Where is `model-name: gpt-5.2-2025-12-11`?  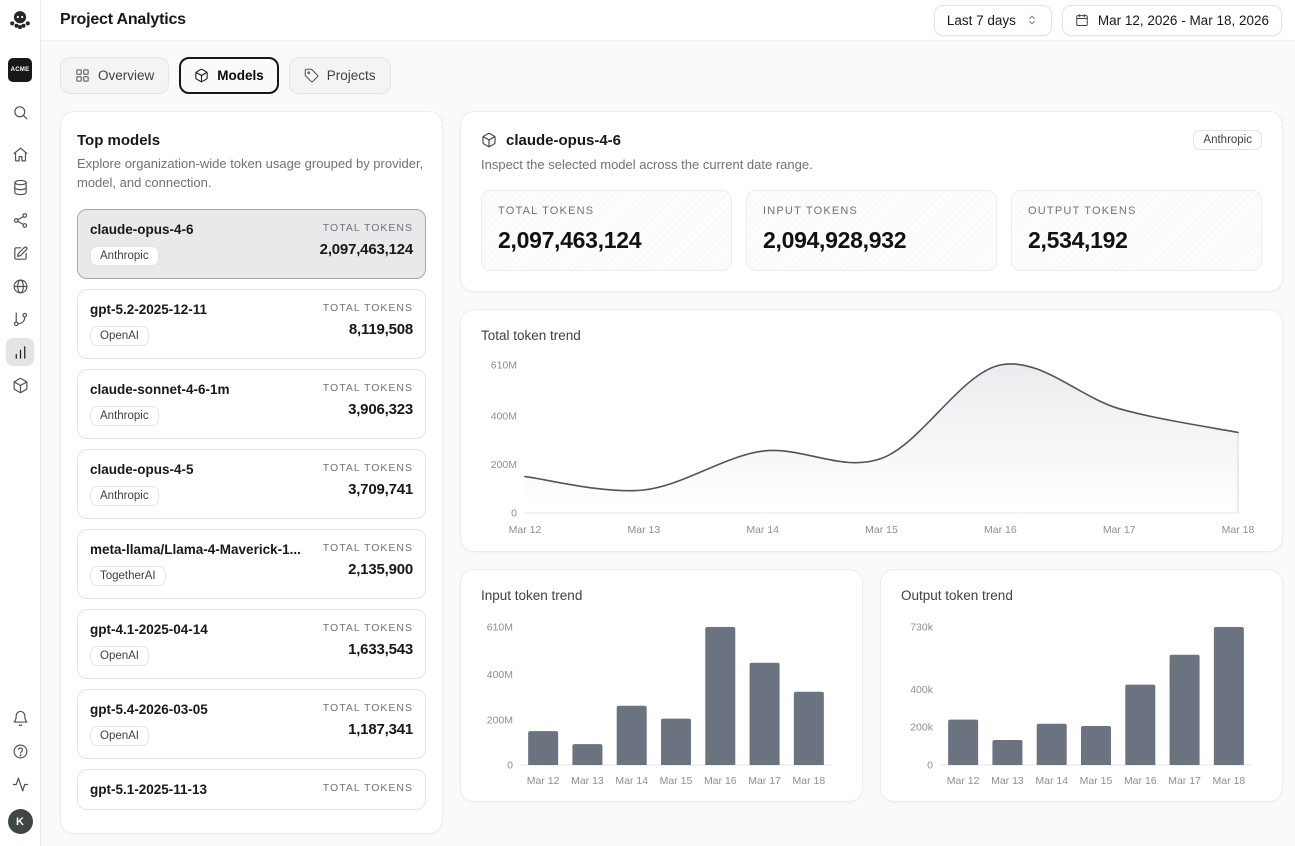 model-name: gpt-5.2-2025-12-11 is located at coordinates (149, 309).